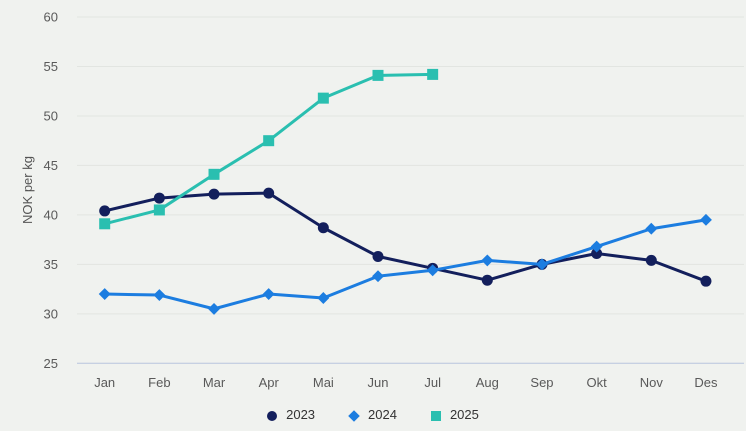 Image resolution: width=746 pixels, height=431 pixels. I want to click on legend-item-series-2: 2024, so click(372, 414).